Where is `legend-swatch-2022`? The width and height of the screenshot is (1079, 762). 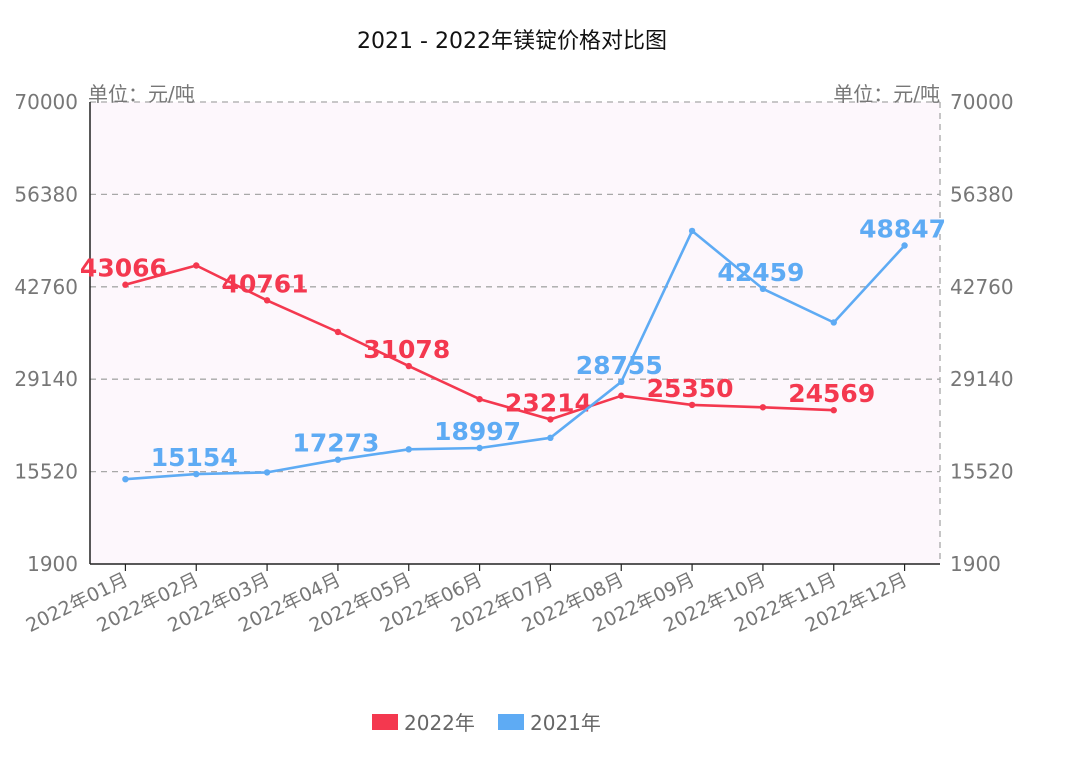 legend-swatch-2022 is located at coordinates (385, 722).